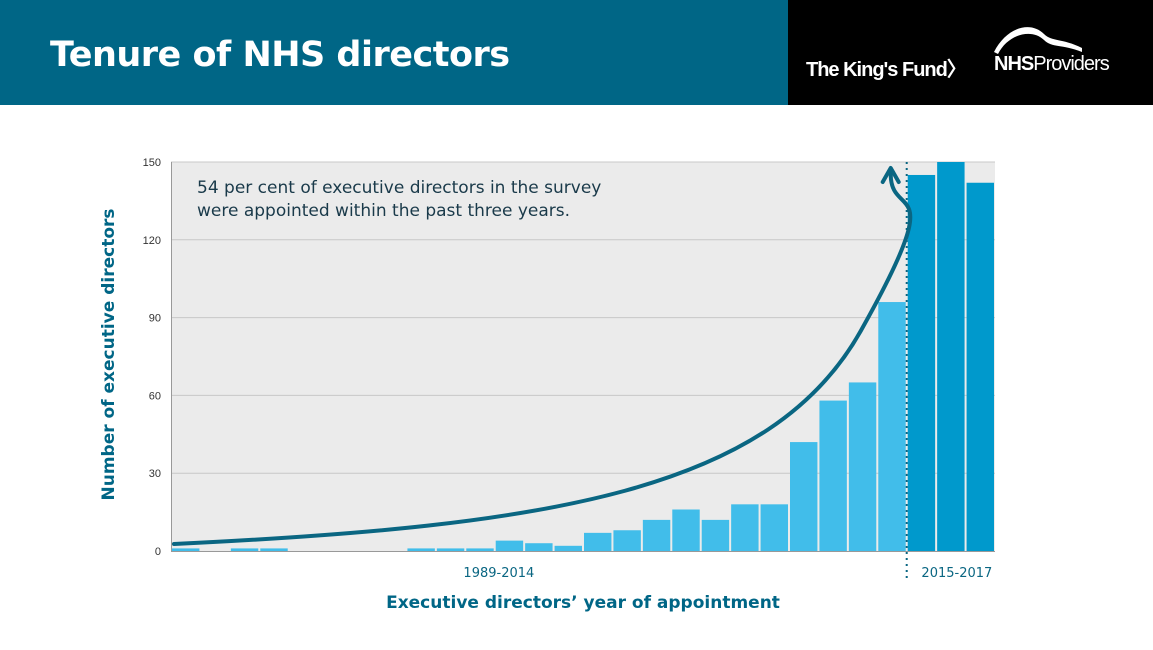  Describe the element at coordinates (155, 319) in the screenshot. I see `y-tick-label: 90` at that location.